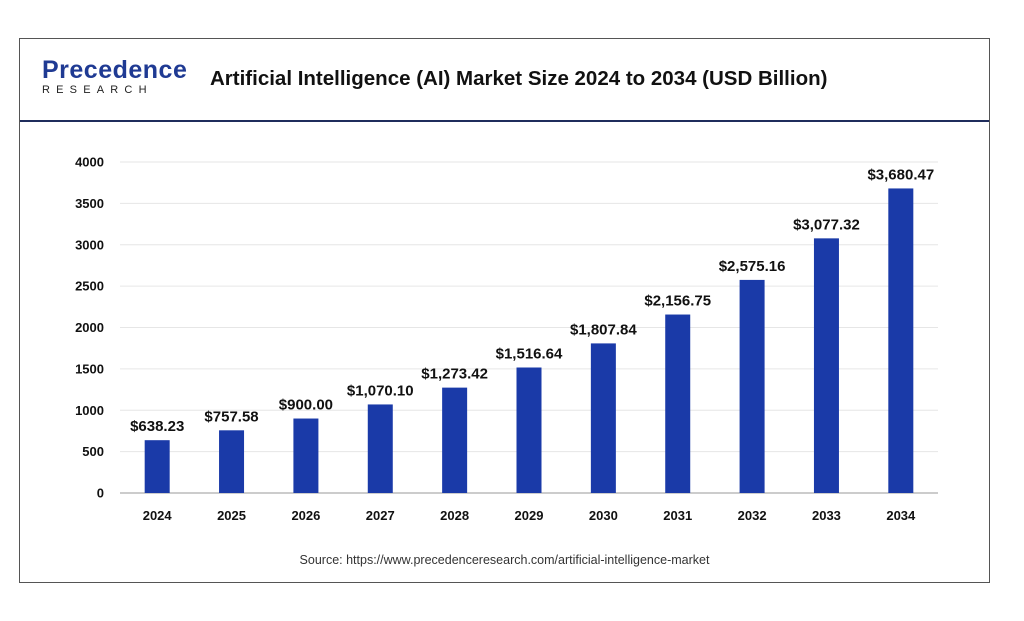  What do you see at coordinates (89, 286) in the screenshot?
I see `y-tick-label: 2500` at bounding box center [89, 286].